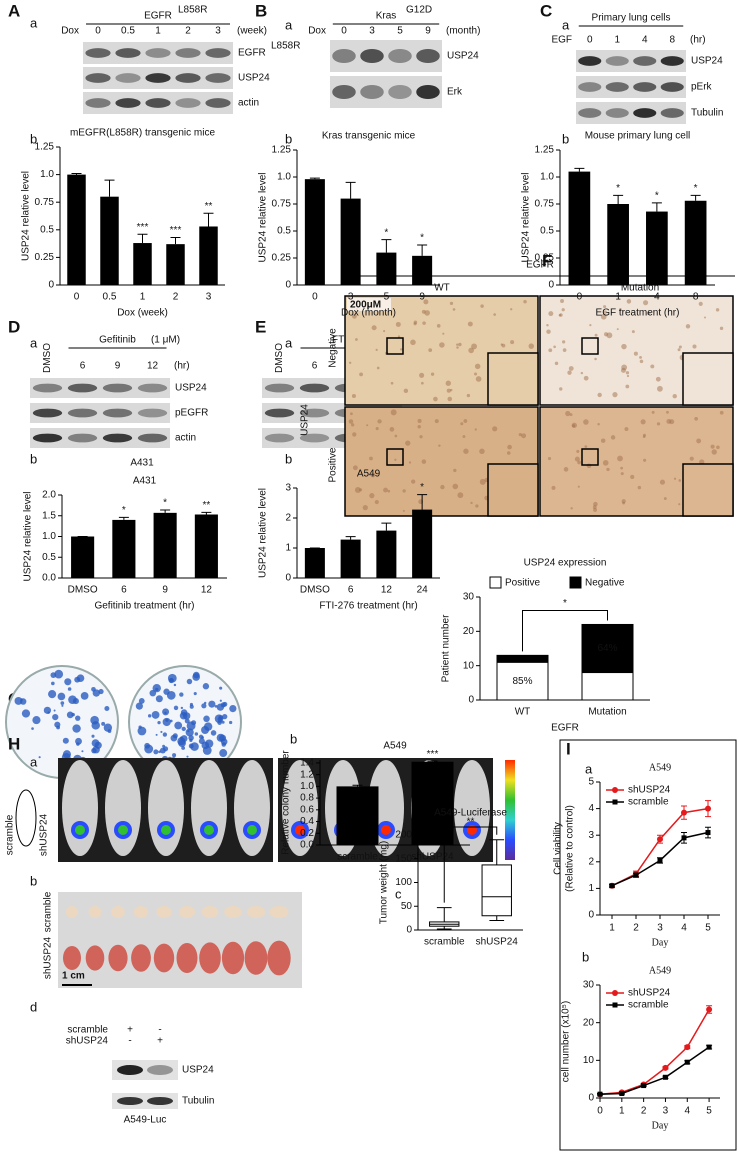  Describe the element at coordinates (307, 821) in the screenshot. I see `y-tick-label: 0.4` at that location.